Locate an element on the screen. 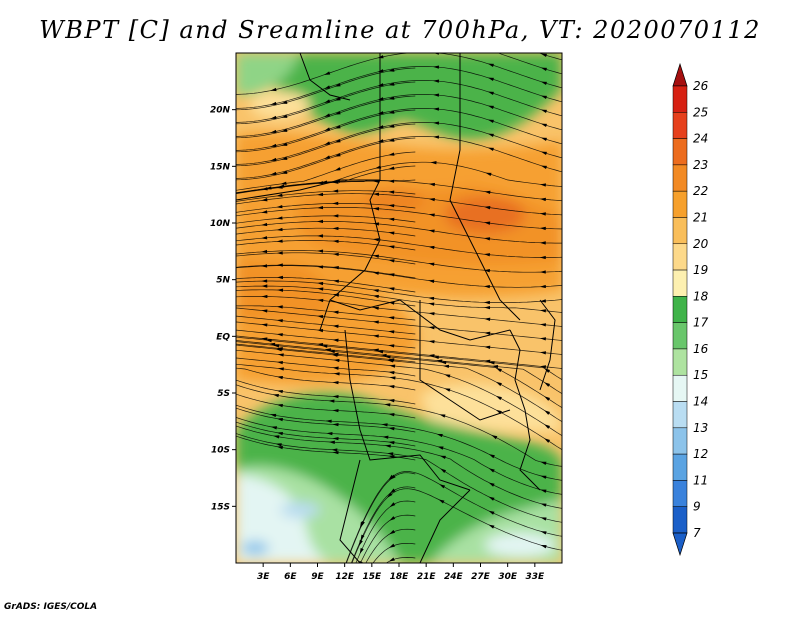 The width and height of the screenshot is (800, 618). longitude-axis: 3E 6E 9E 12E 15E 18E 21E 24E 27E 30E 33E is located at coordinates (401, 572).